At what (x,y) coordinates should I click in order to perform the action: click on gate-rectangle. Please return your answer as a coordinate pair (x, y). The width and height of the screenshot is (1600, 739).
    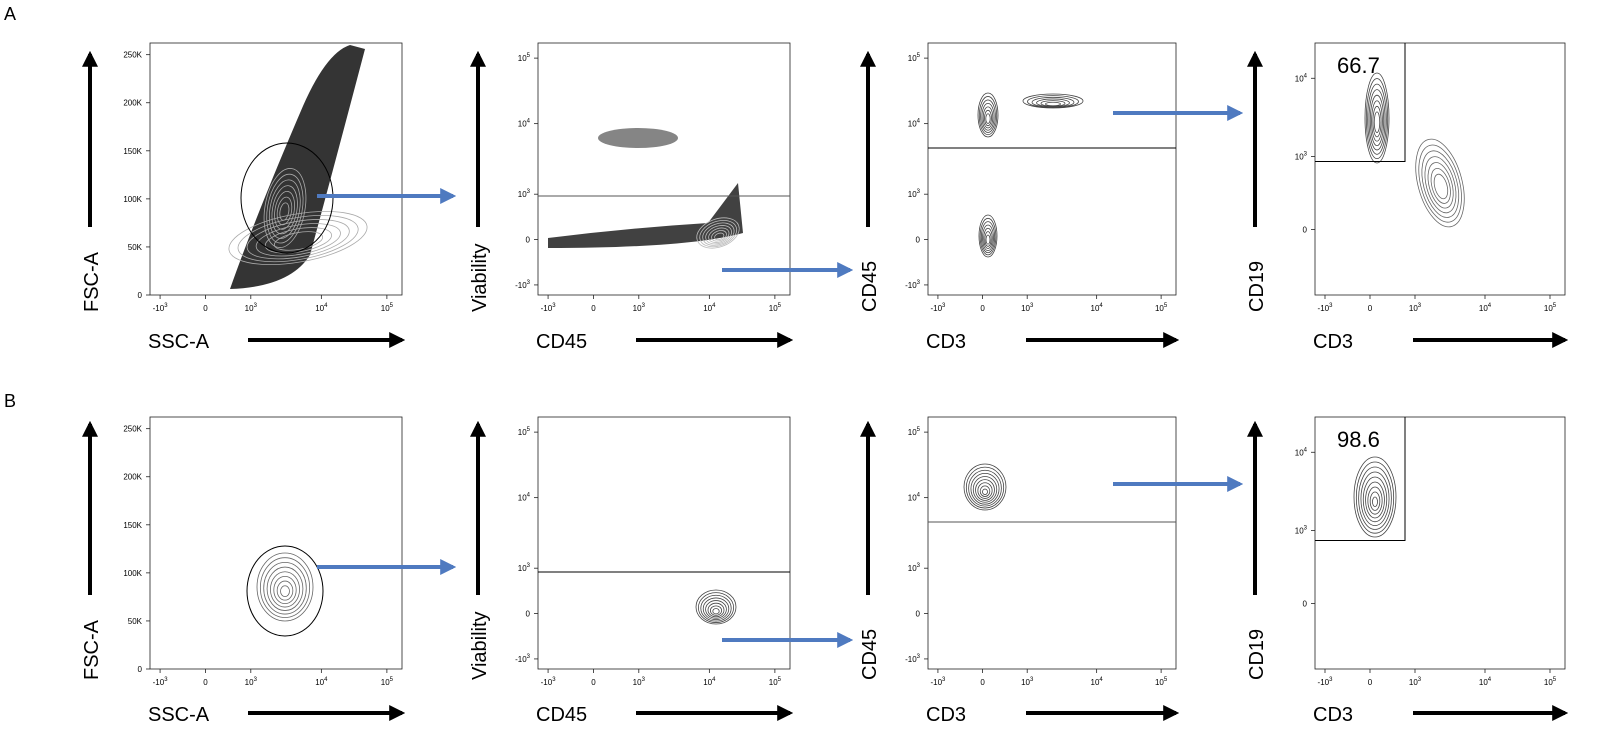
    Looking at the image, I should click on (1360, 479).